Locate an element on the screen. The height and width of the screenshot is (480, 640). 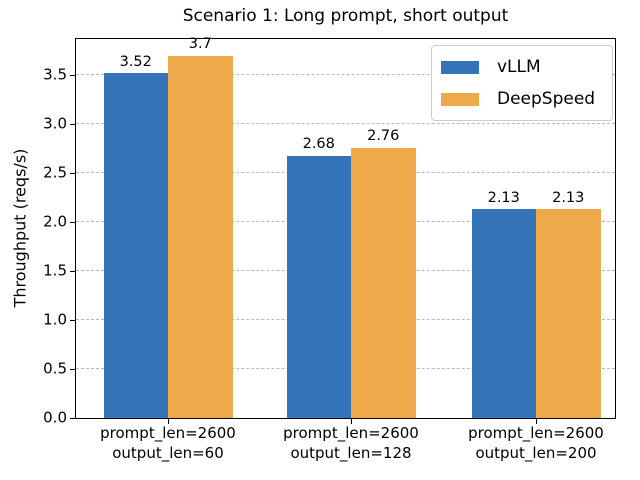
y-tick-label: 0.5 is located at coordinates (55, 368).